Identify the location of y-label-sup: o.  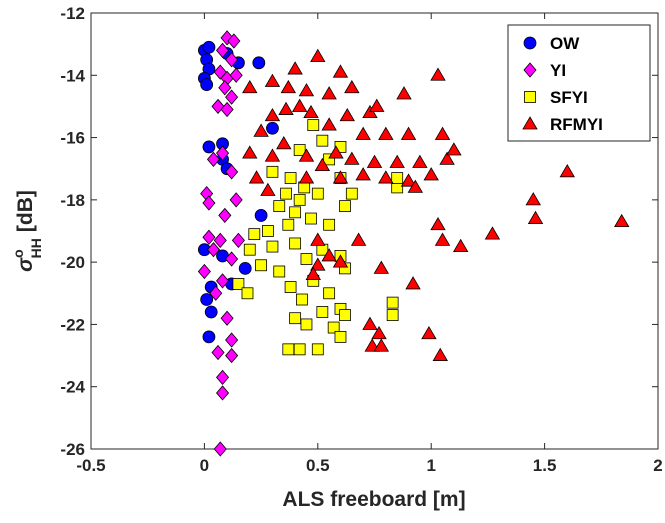
(18, 253).